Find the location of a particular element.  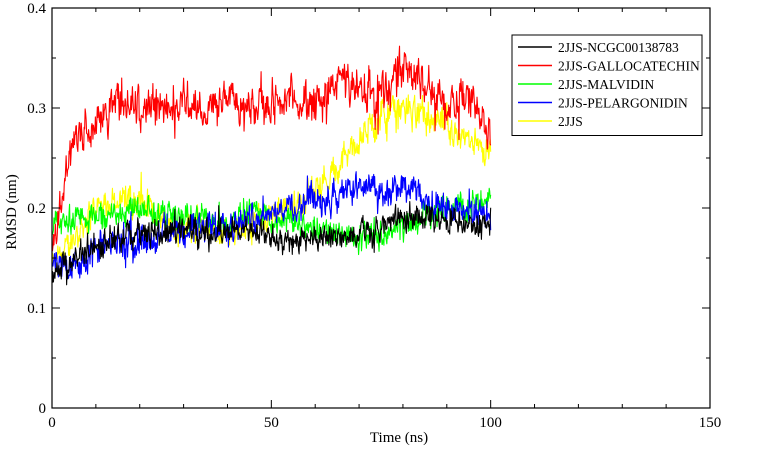

y-tick-label: 0.2 is located at coordinates (36, 209).